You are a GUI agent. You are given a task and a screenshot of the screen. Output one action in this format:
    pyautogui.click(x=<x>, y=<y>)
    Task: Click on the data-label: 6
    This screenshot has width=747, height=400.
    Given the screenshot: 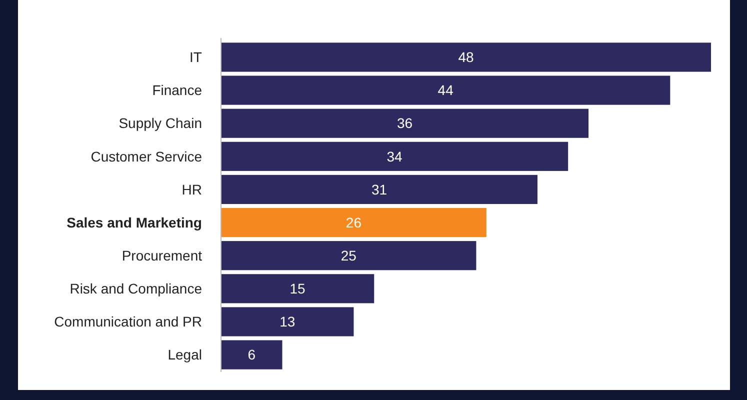 What is the action you would take?
    pyautogui.click(x=252, y=354)
    